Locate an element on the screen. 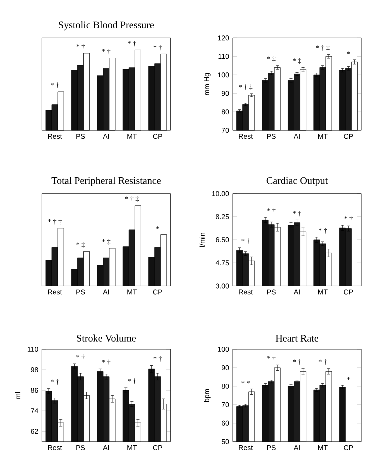 The width and height of the screenshot is (378, 467). chart-title: Heart Rate is located at coordinates (297, 338).